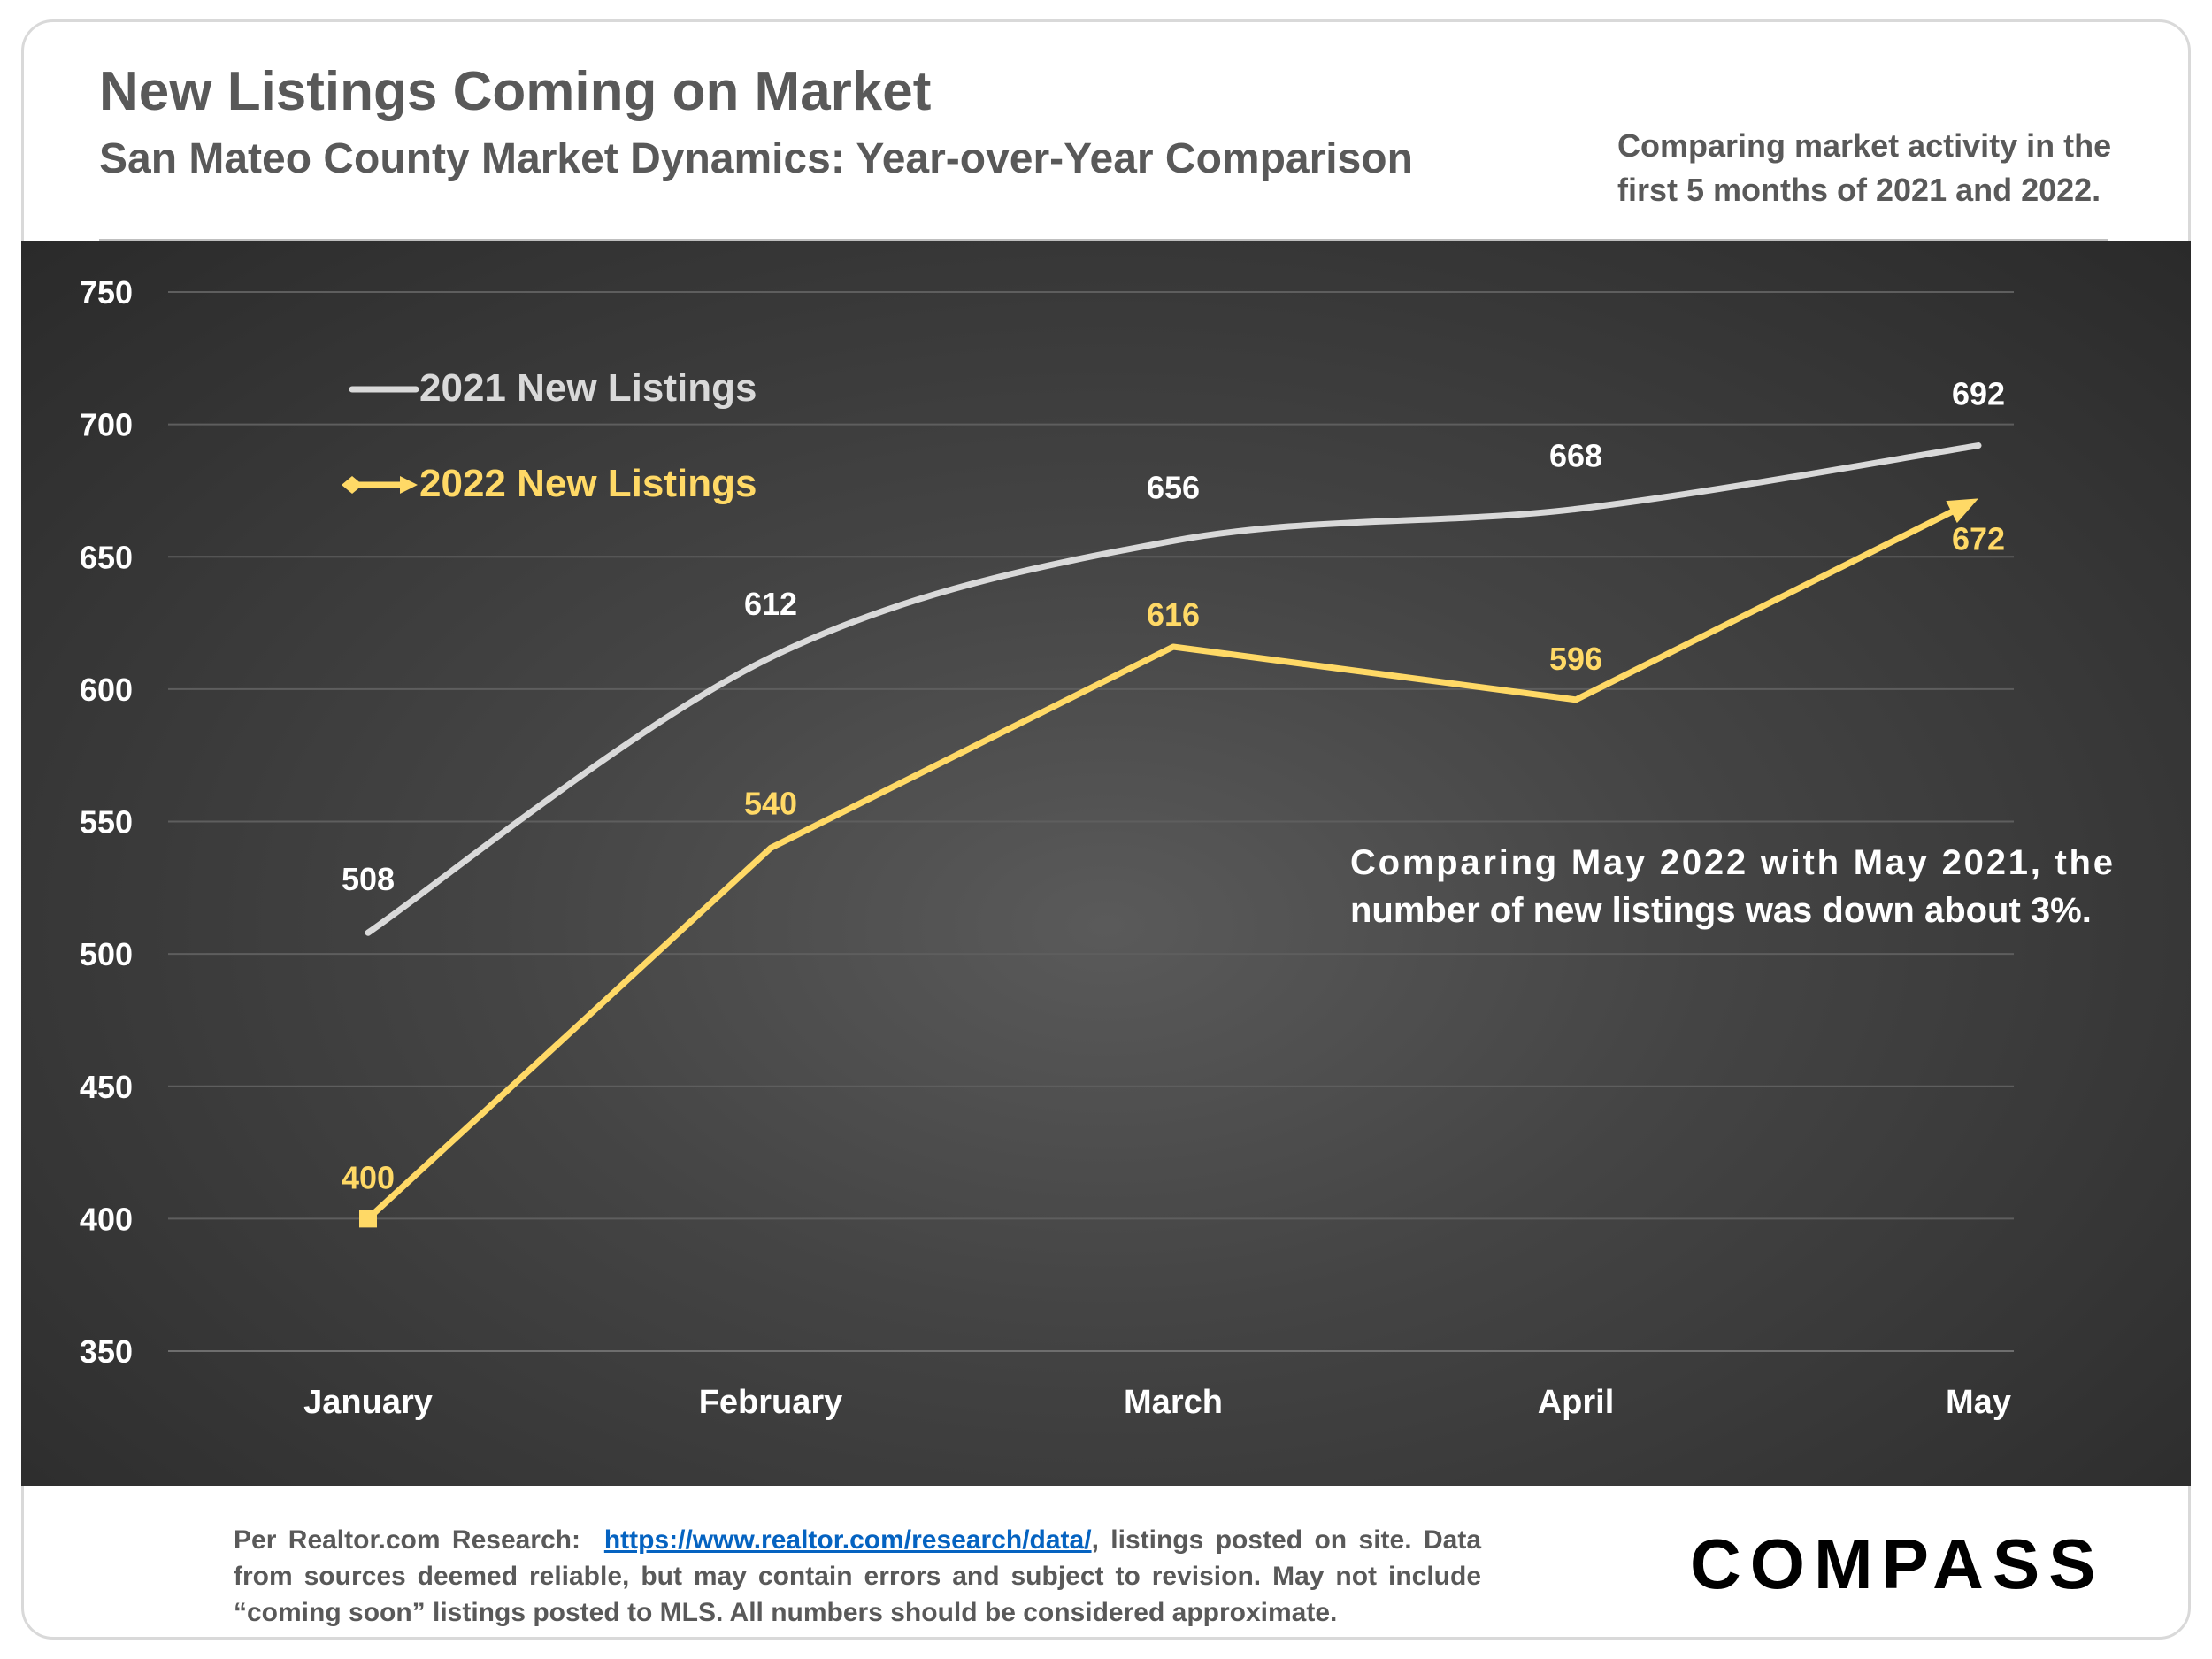  I want to click on compass-logo: COMPASS, so click(1898, 1564).